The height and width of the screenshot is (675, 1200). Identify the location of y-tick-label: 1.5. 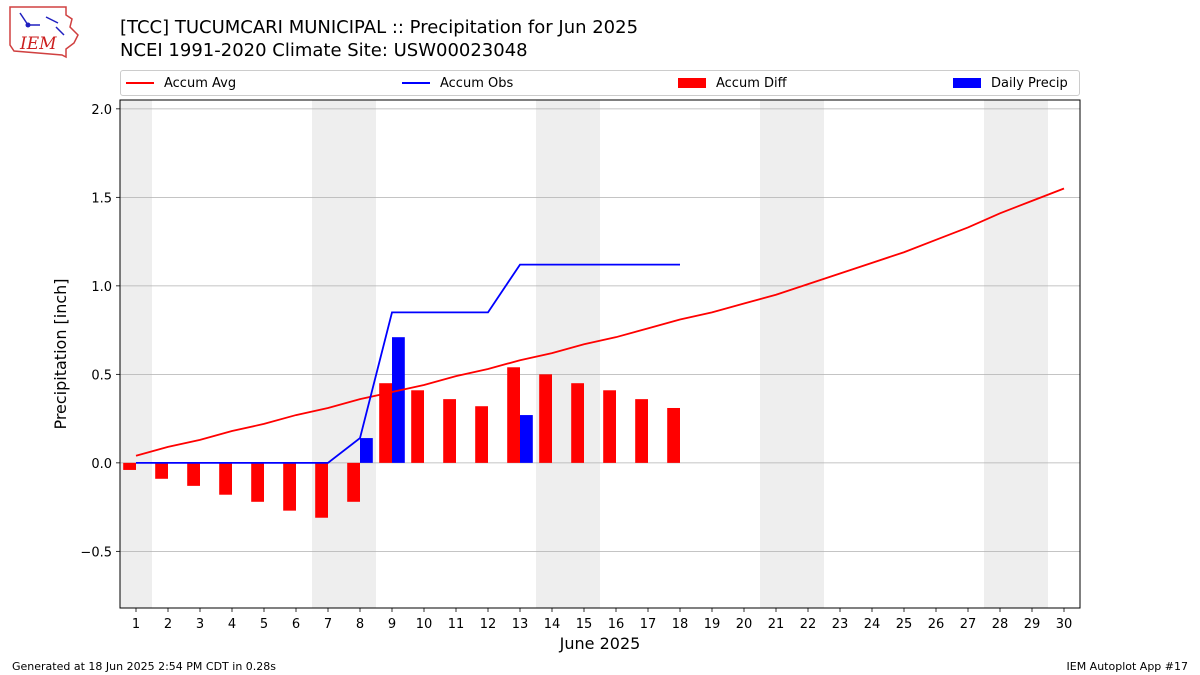
(101, 198).